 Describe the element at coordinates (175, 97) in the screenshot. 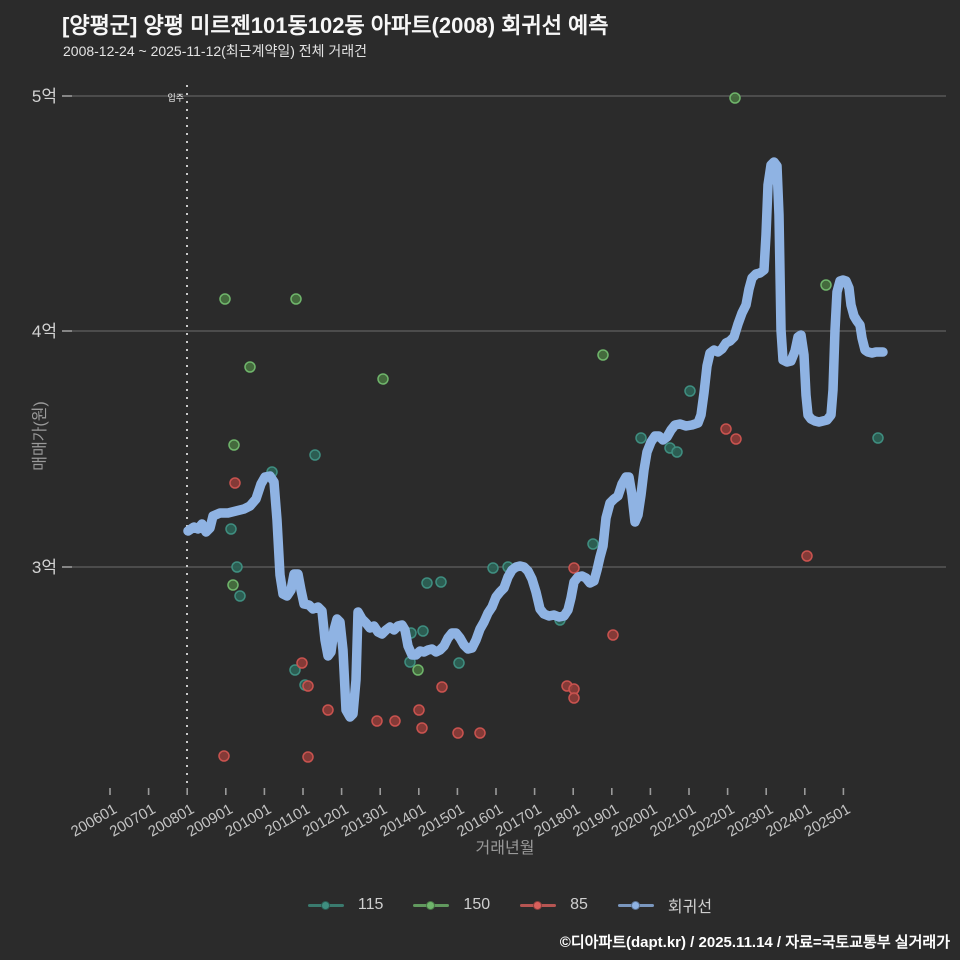

I see `move-in-label: 입주` at that location.